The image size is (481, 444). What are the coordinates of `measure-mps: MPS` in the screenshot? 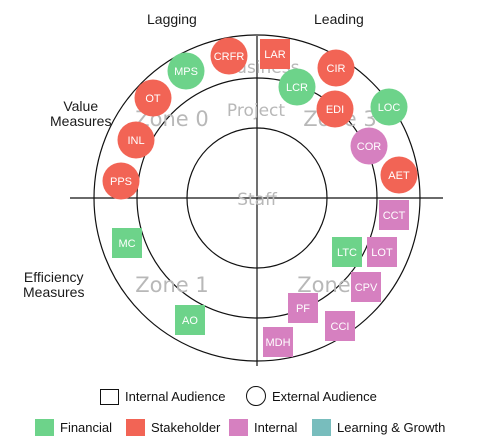 It's located at (186, 71).